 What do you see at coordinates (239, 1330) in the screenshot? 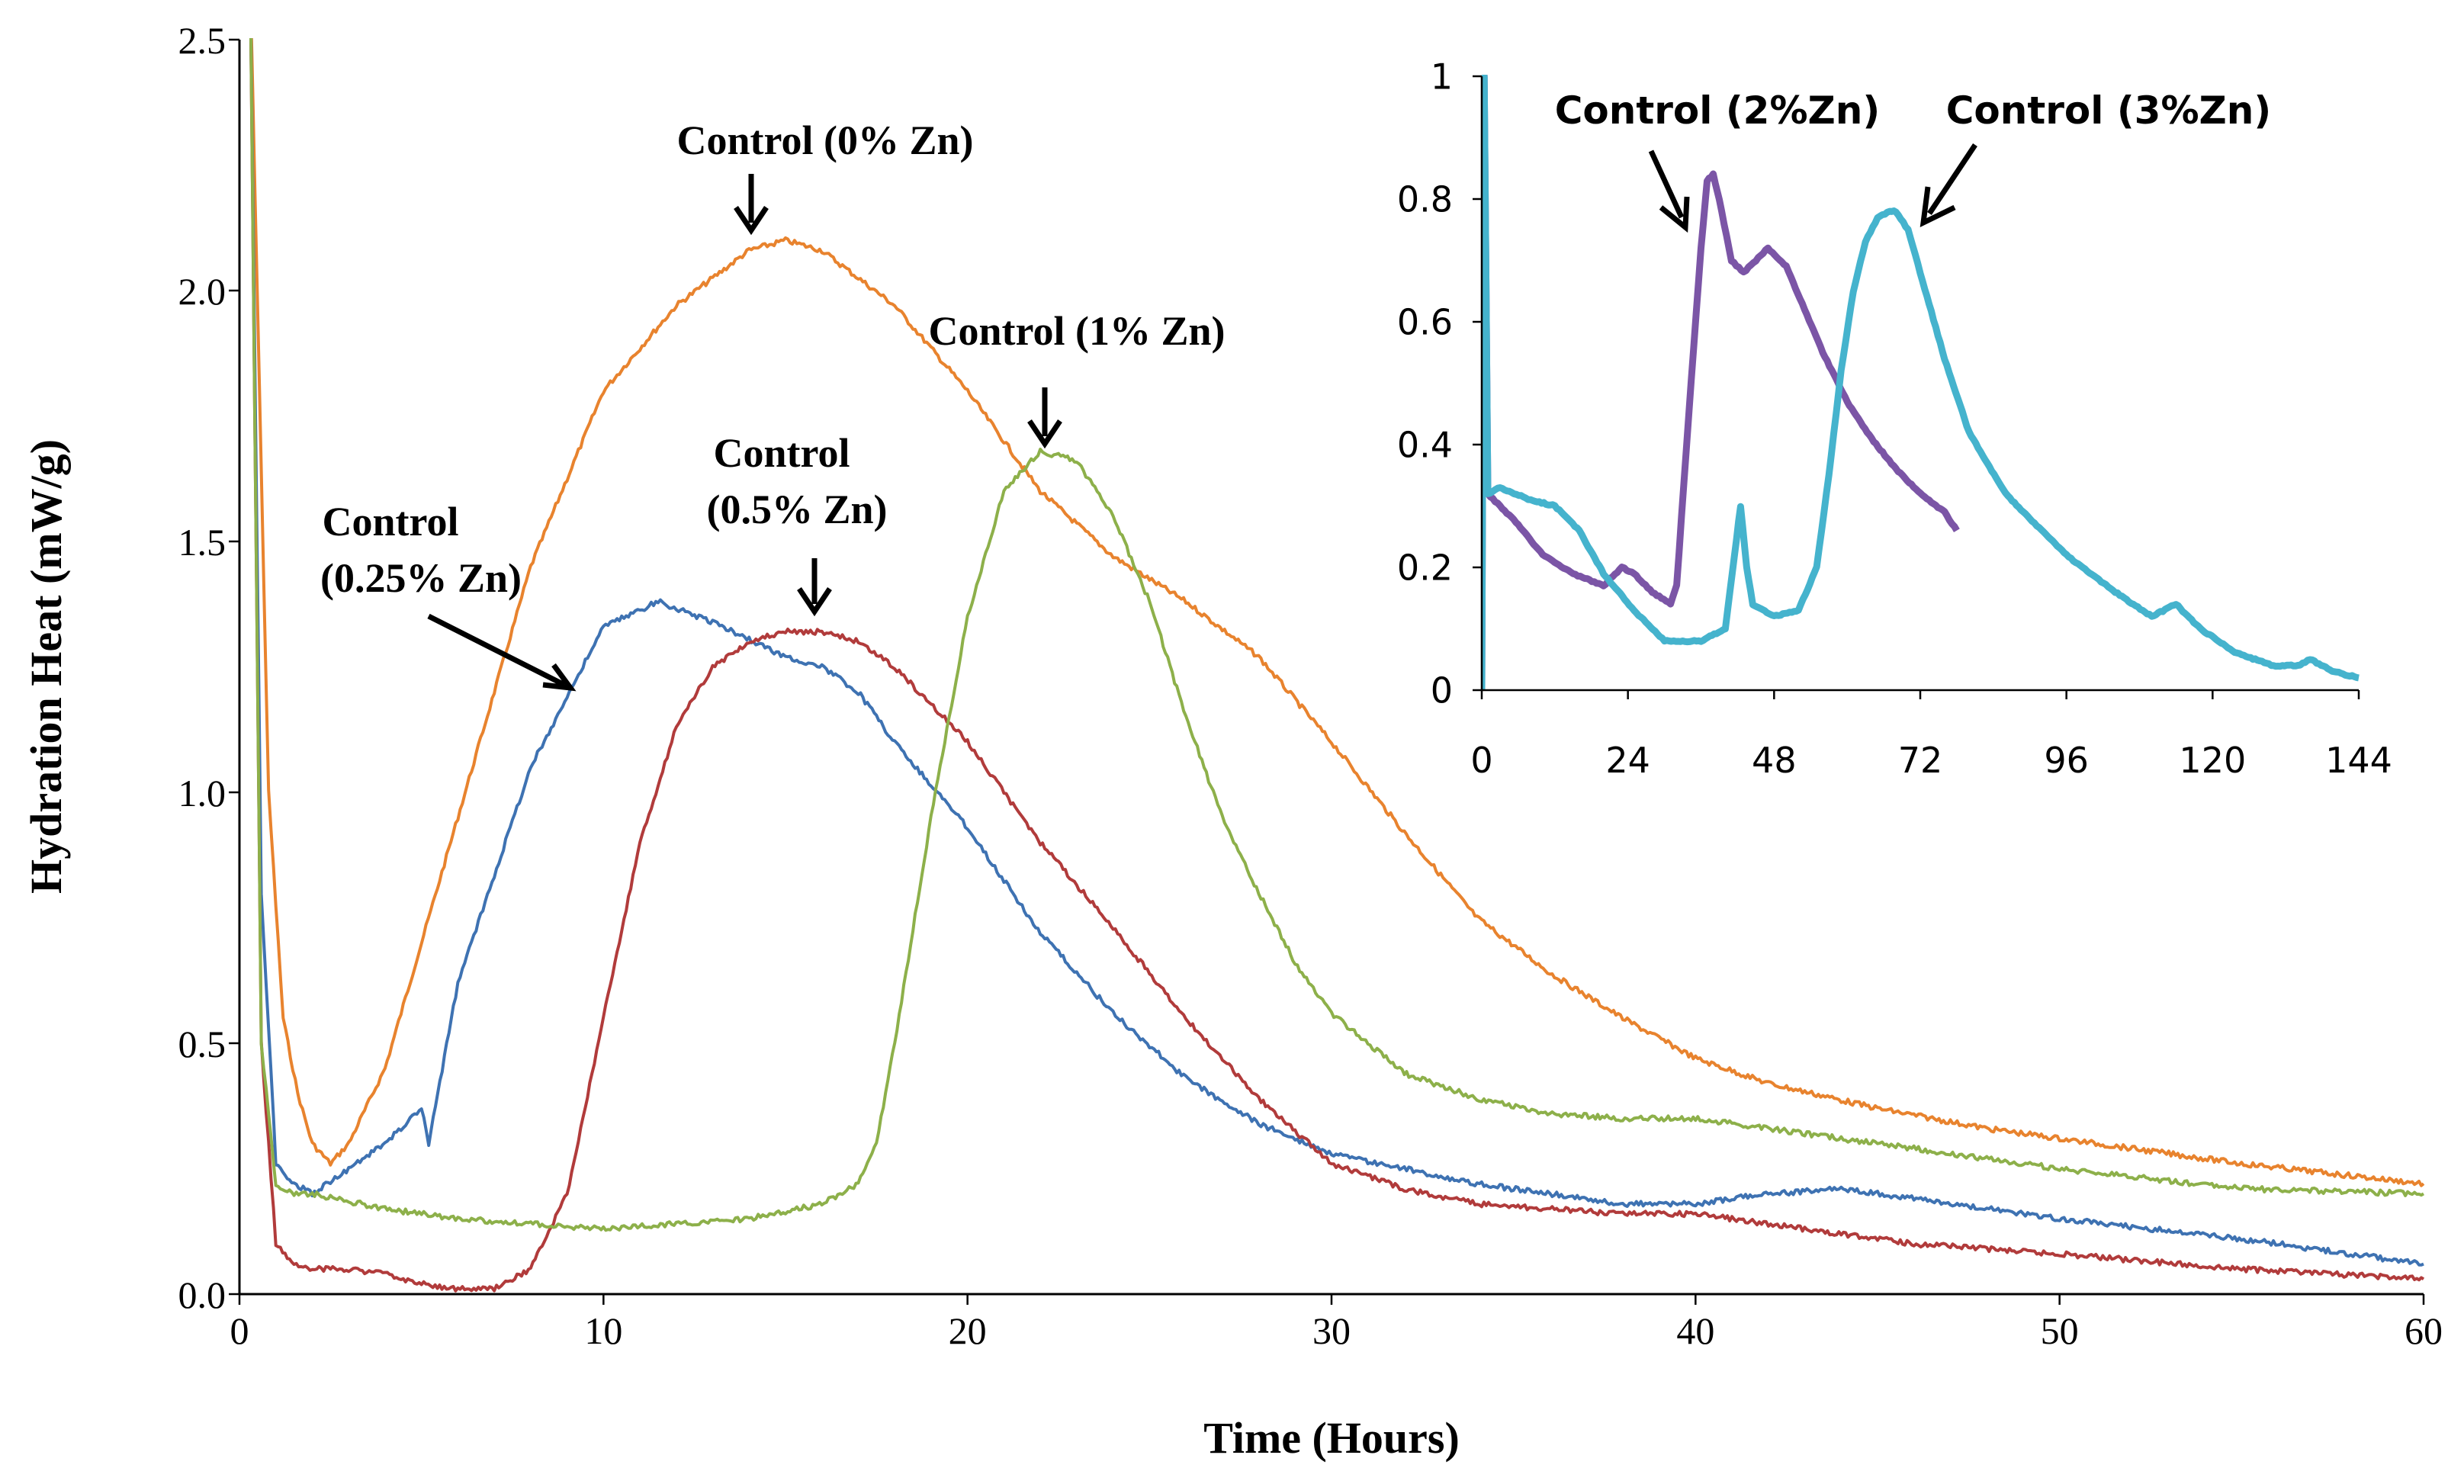
I see `main-x-tick-label: 0` at bounding box center [239, 1330].